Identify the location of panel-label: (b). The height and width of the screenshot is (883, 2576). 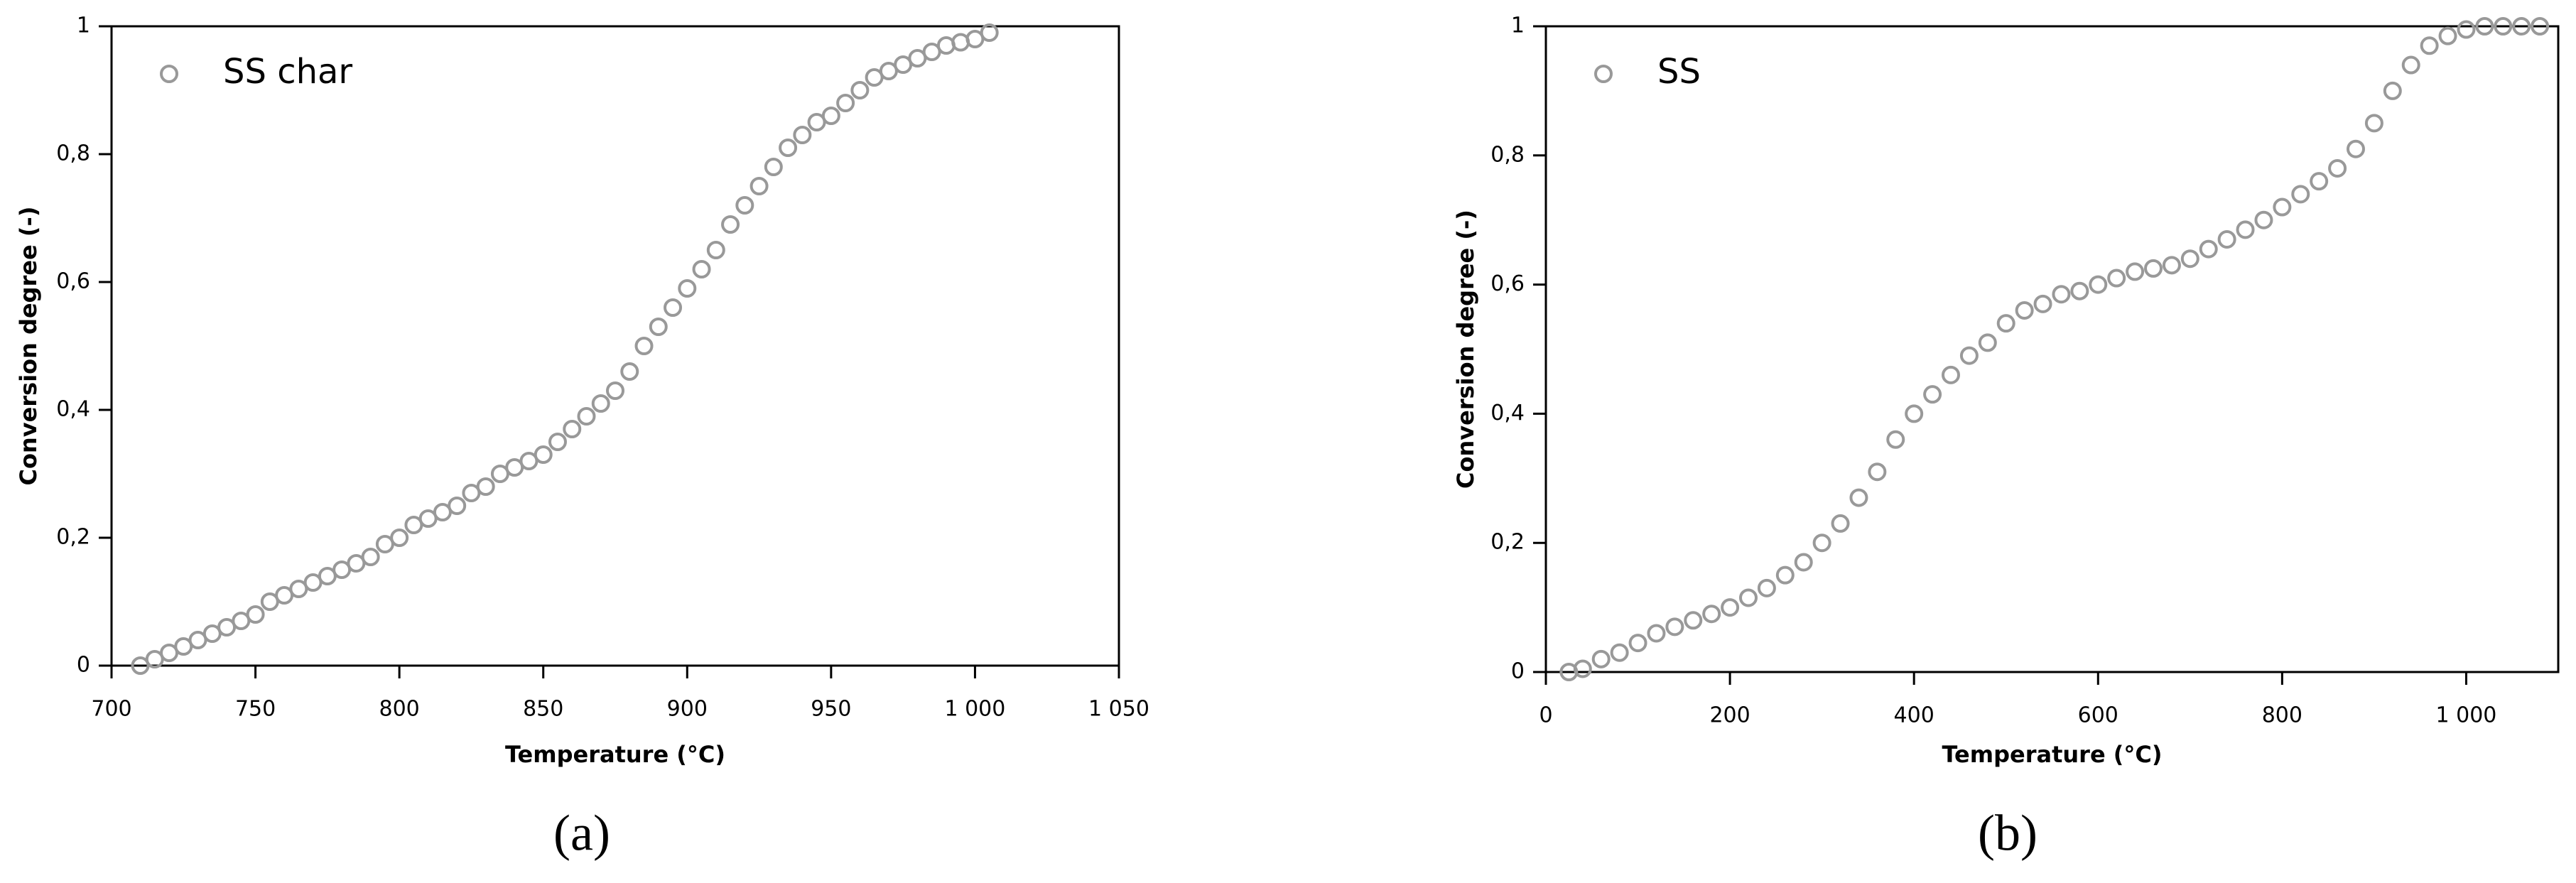
(2007, 833).